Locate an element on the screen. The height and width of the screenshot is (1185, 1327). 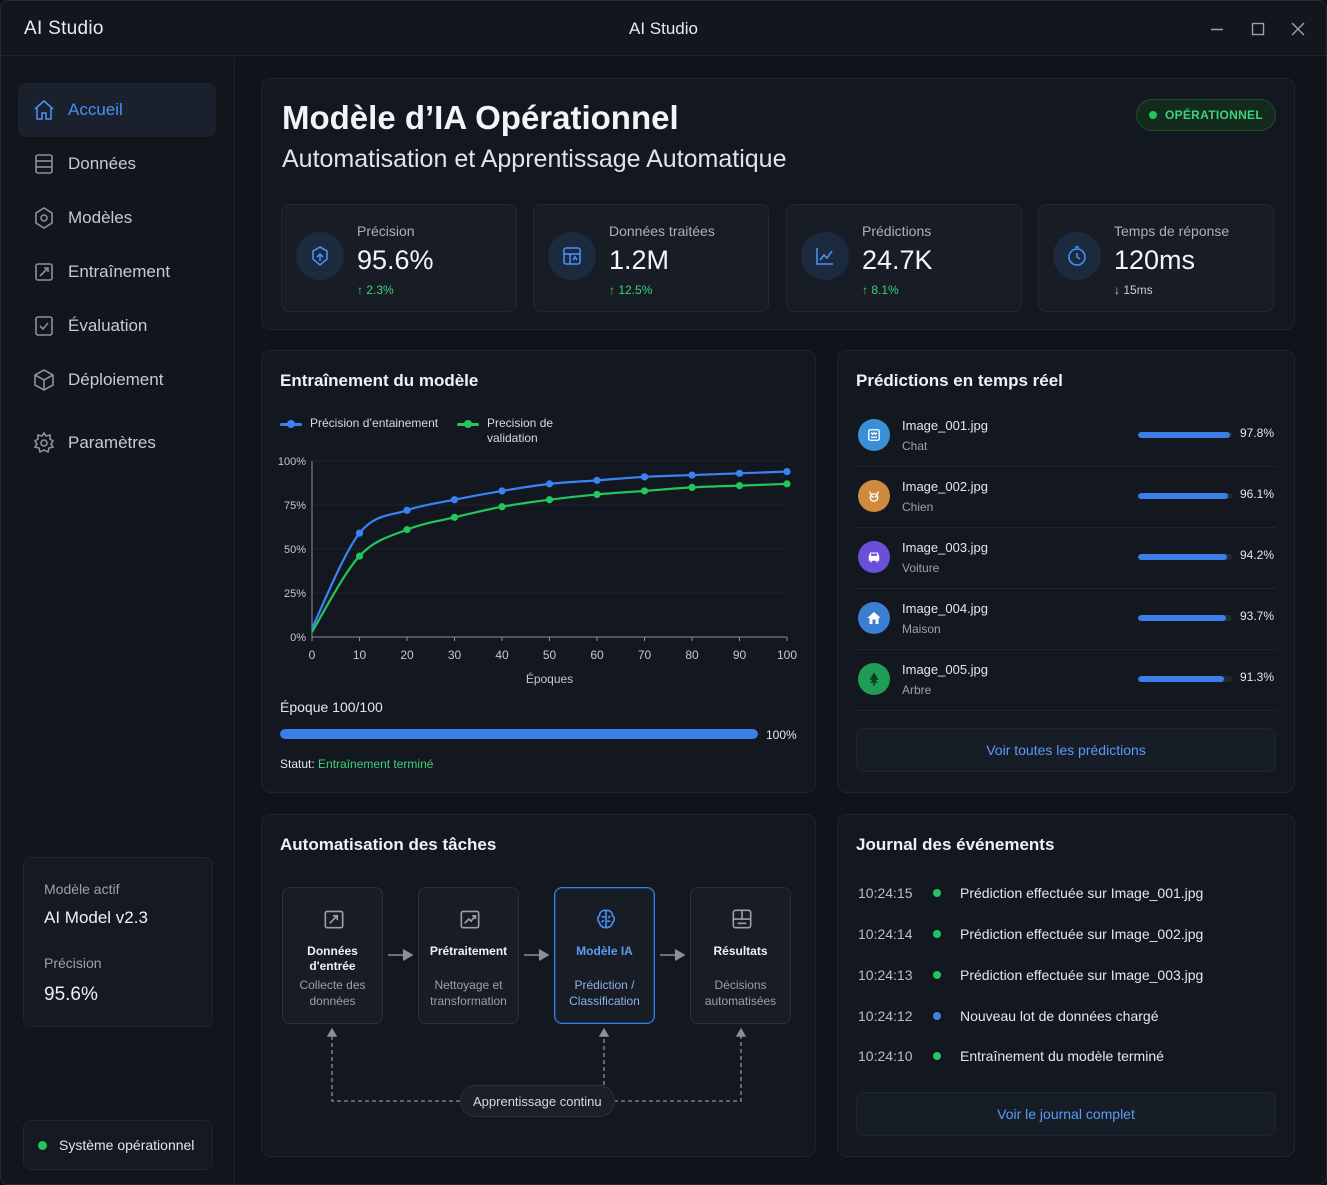
maximize-icon is located at coordinates (1258, 29).